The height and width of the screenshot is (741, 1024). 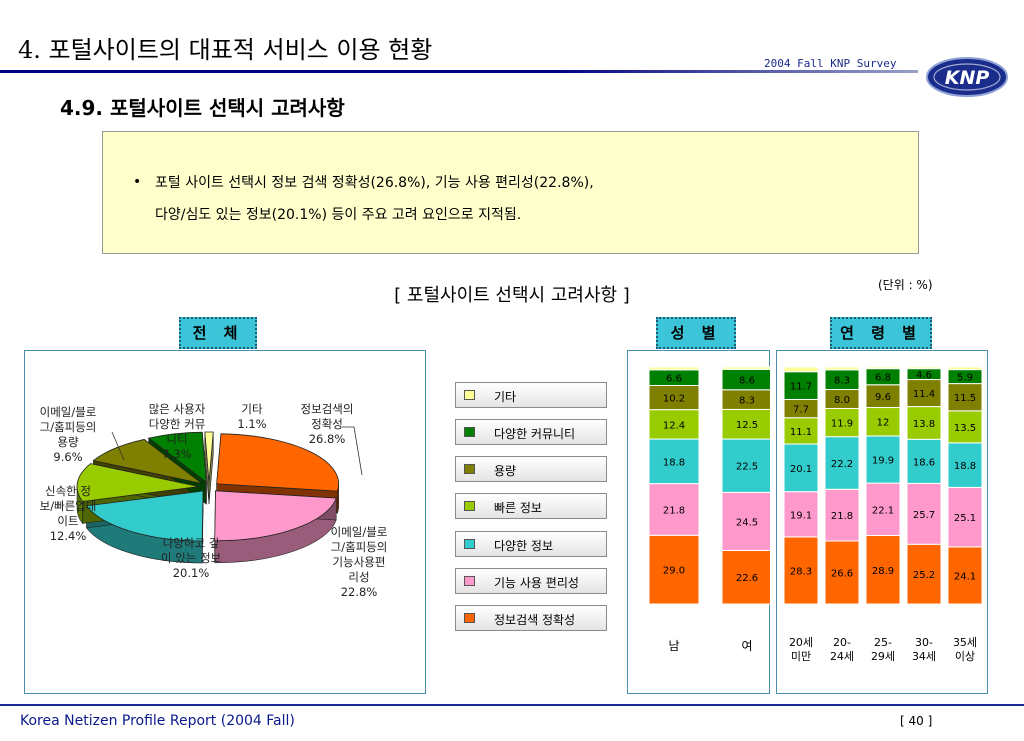 I want to click on category-label: 35세 이상, so click(x=965, y=649).